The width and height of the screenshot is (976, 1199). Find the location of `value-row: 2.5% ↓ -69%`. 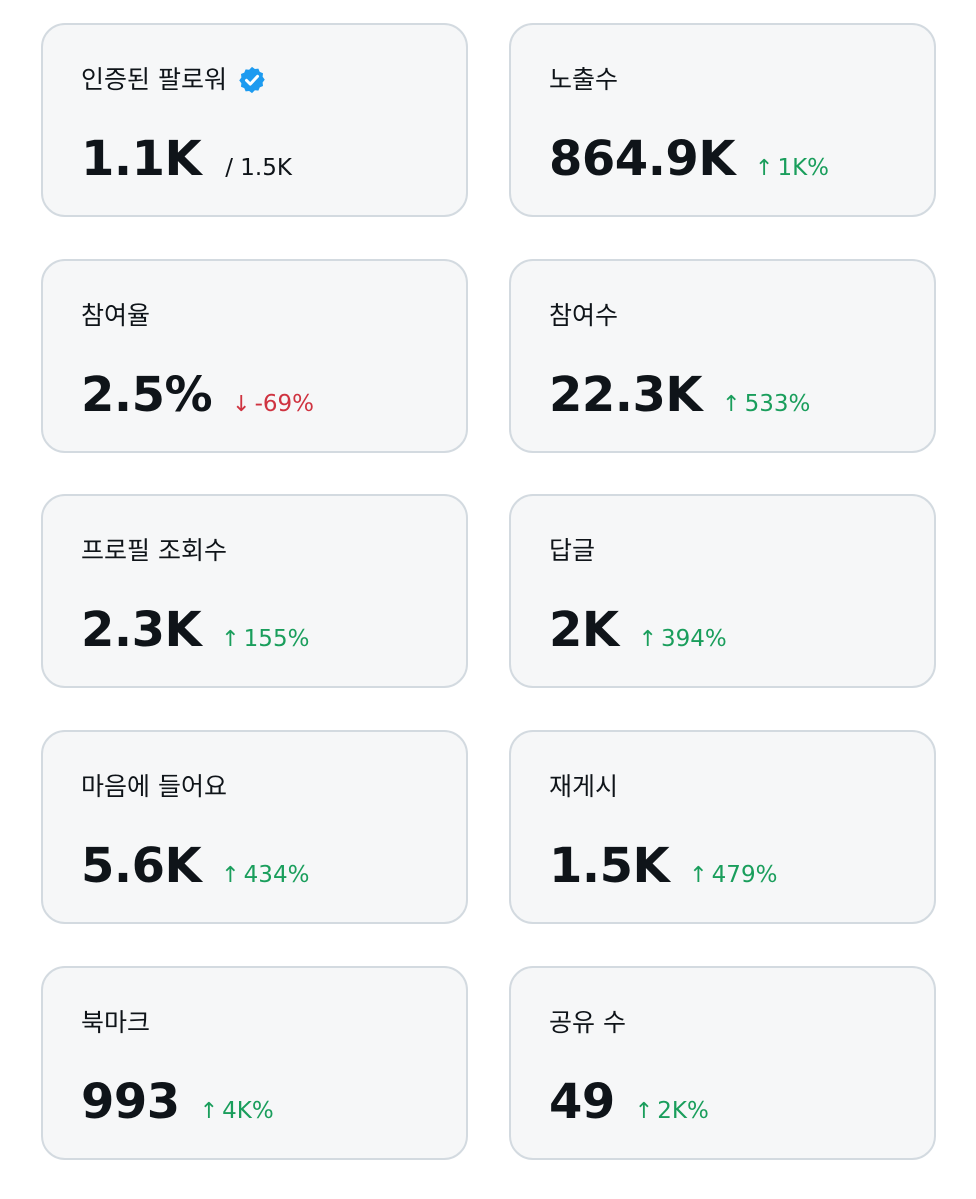

value-row: 2.5% ↓ -69% is located at coordinates (197, 395).